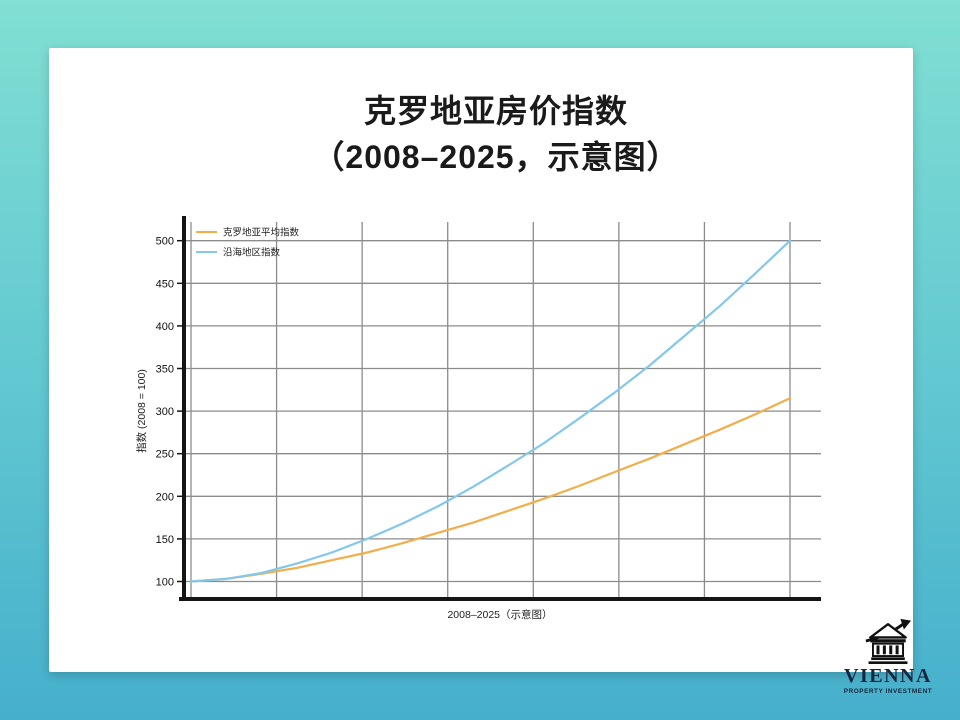 The image size is (960, 720). I want to click on logo-tagline: PROPERTY INVESTMENT, so click(888, 691).